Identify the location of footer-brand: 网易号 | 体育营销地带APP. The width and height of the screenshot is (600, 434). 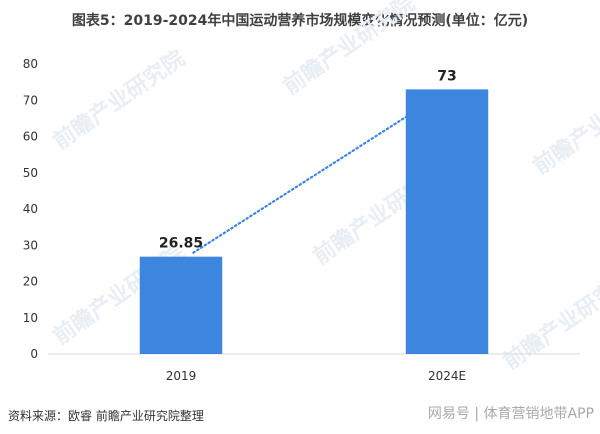
(510, 414).